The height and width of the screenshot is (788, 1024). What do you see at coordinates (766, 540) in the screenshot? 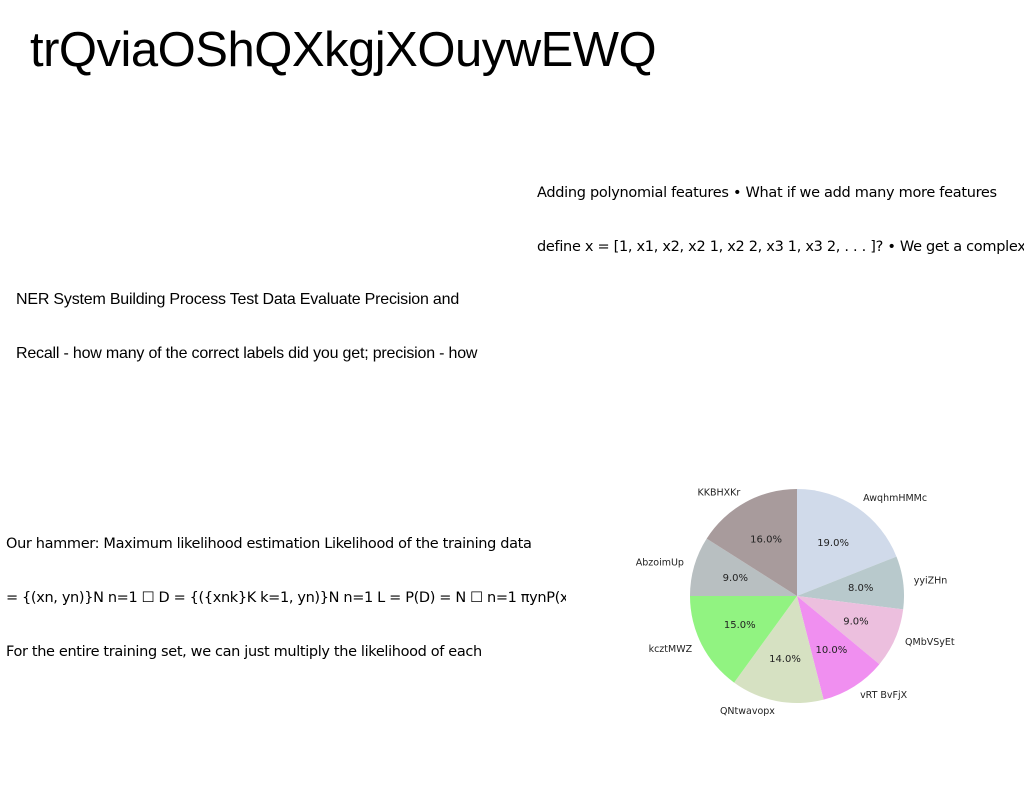
I see `pie-slice-percent-label: 16.0%` at bounding box center [766, 540].